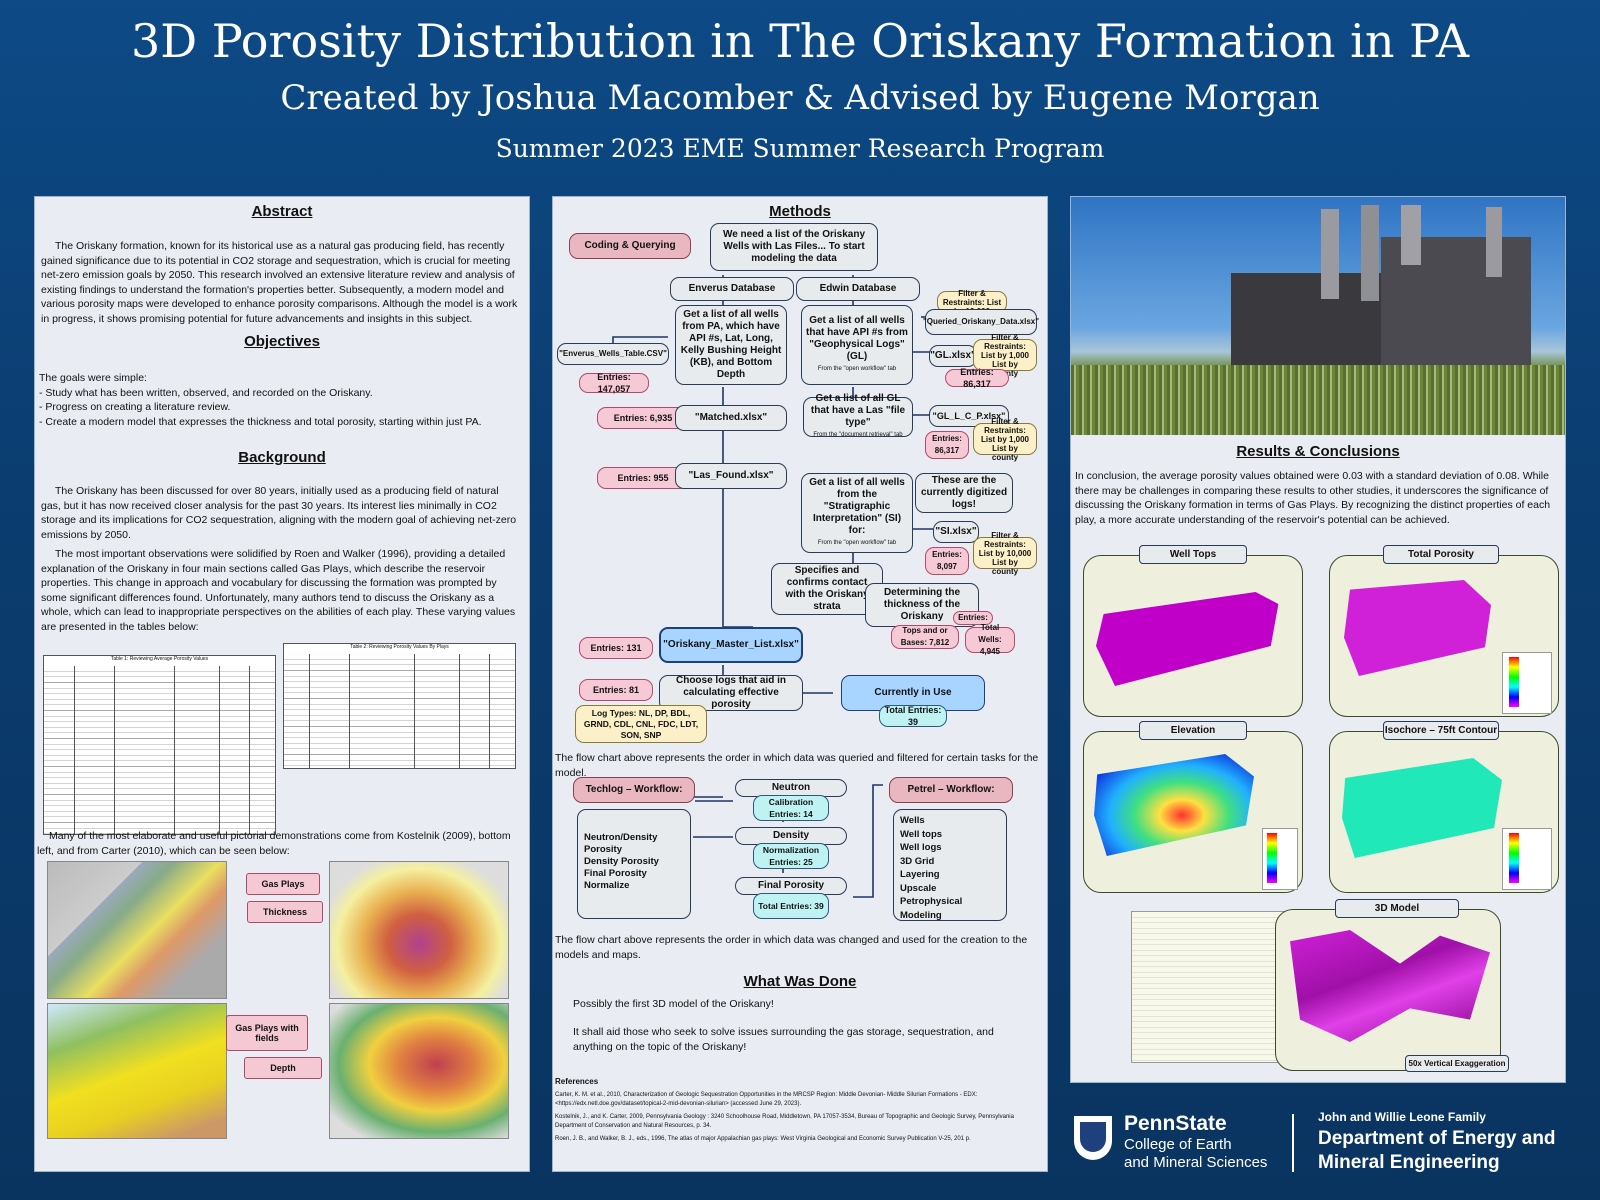 The width and height of the screenshot is (1600, 1200). Describe the element at coordinates (1441, 730) in the screenshot. I see `map-label-isochore: Isochore – 75ft Contour` at that location.